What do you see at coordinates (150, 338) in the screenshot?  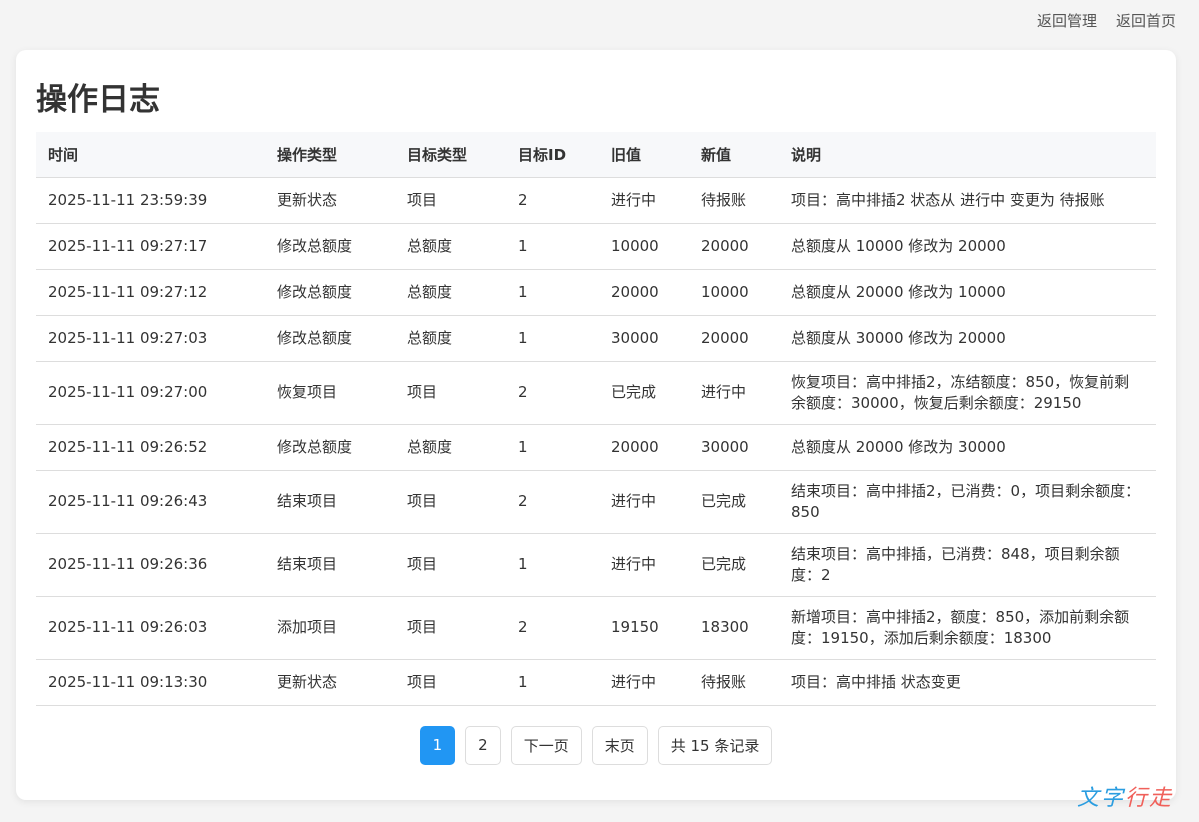 I see `table-cell: 2025-11-11 09:27:03` at bounding box center [150, 338].